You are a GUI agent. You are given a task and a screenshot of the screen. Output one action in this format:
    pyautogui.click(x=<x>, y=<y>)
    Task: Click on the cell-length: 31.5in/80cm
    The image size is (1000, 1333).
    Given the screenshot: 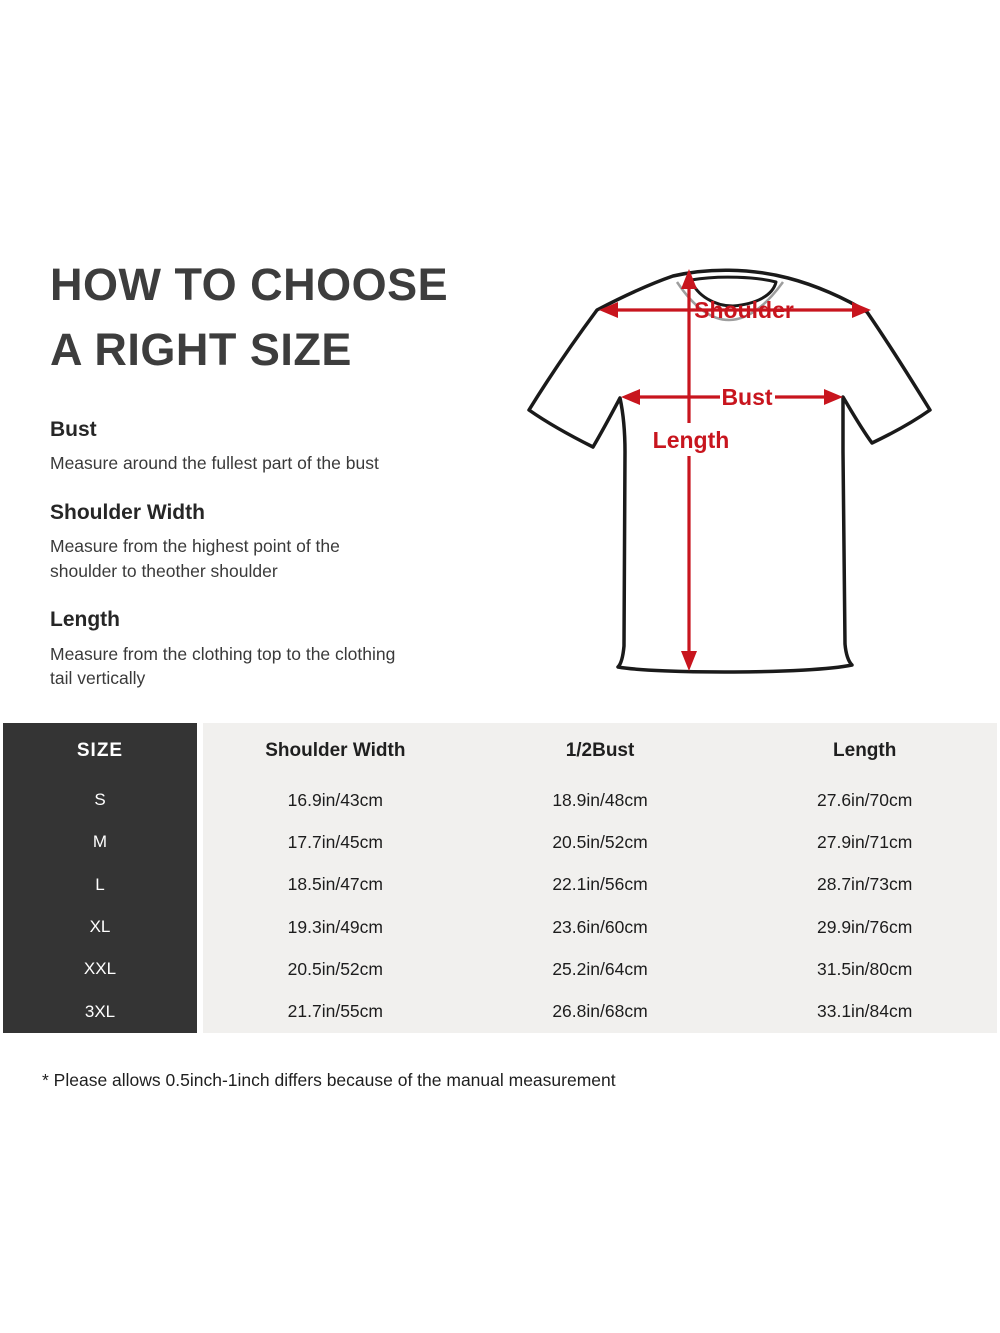 What is the action you would take?
    pyautogui.click(x=865, y=968)
    